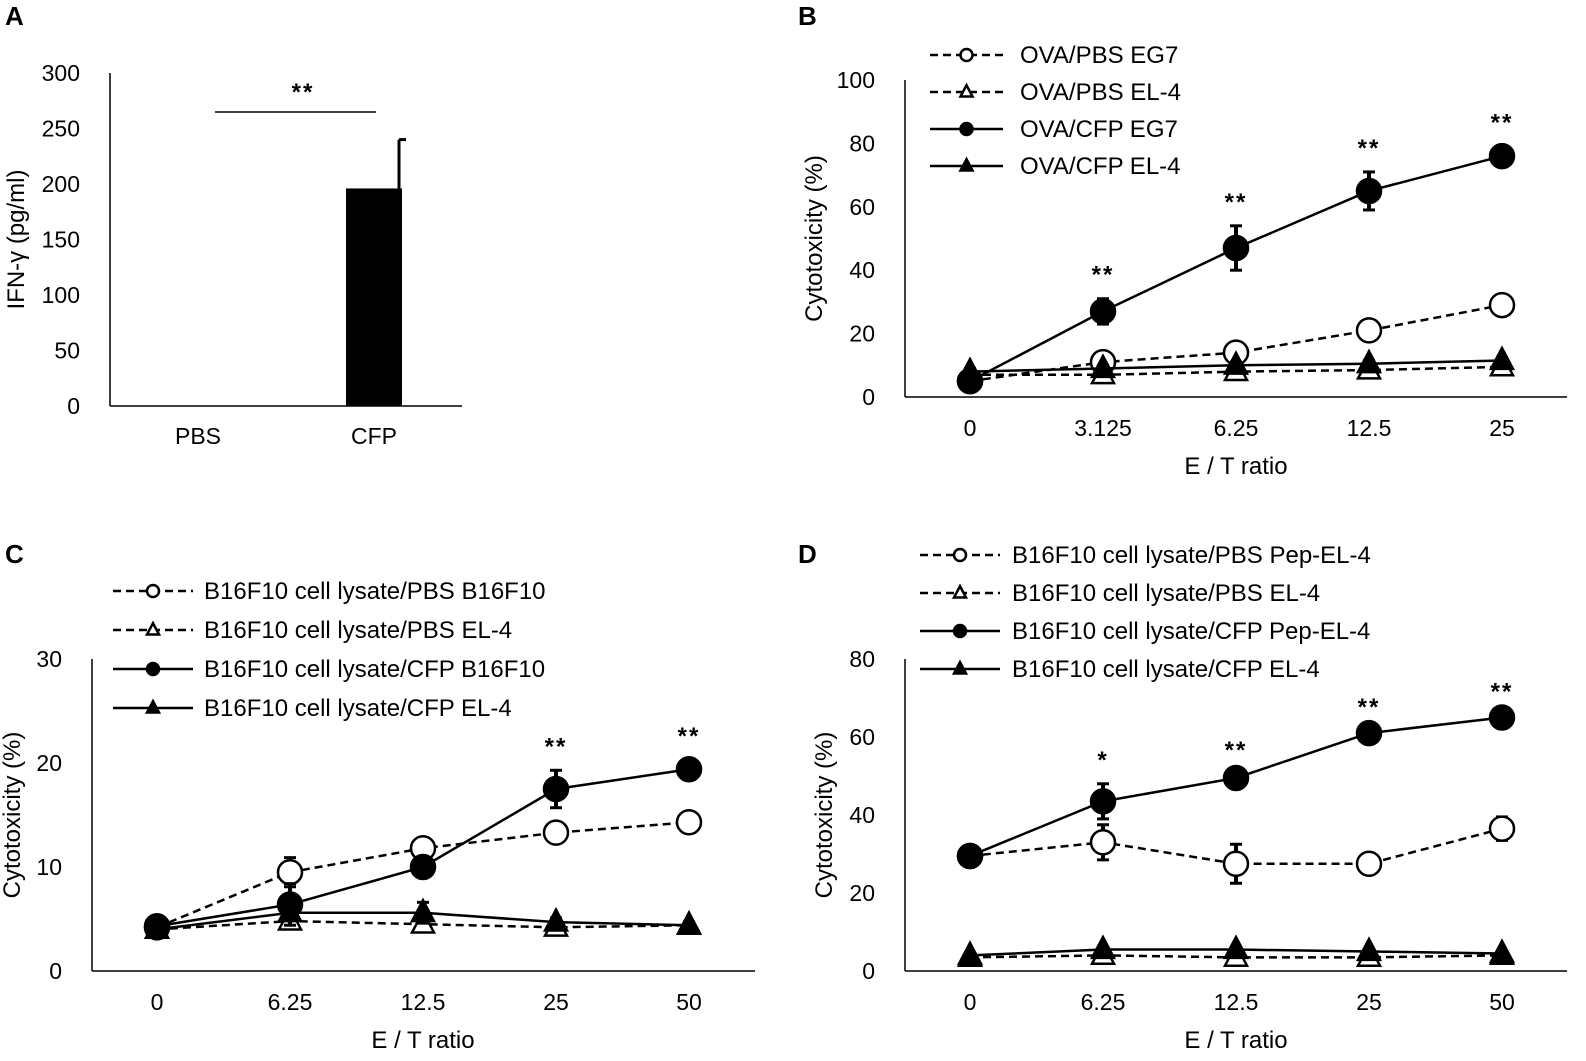 The image size is (1586, 1061). I want to click on series-line, so click(1236, 846).